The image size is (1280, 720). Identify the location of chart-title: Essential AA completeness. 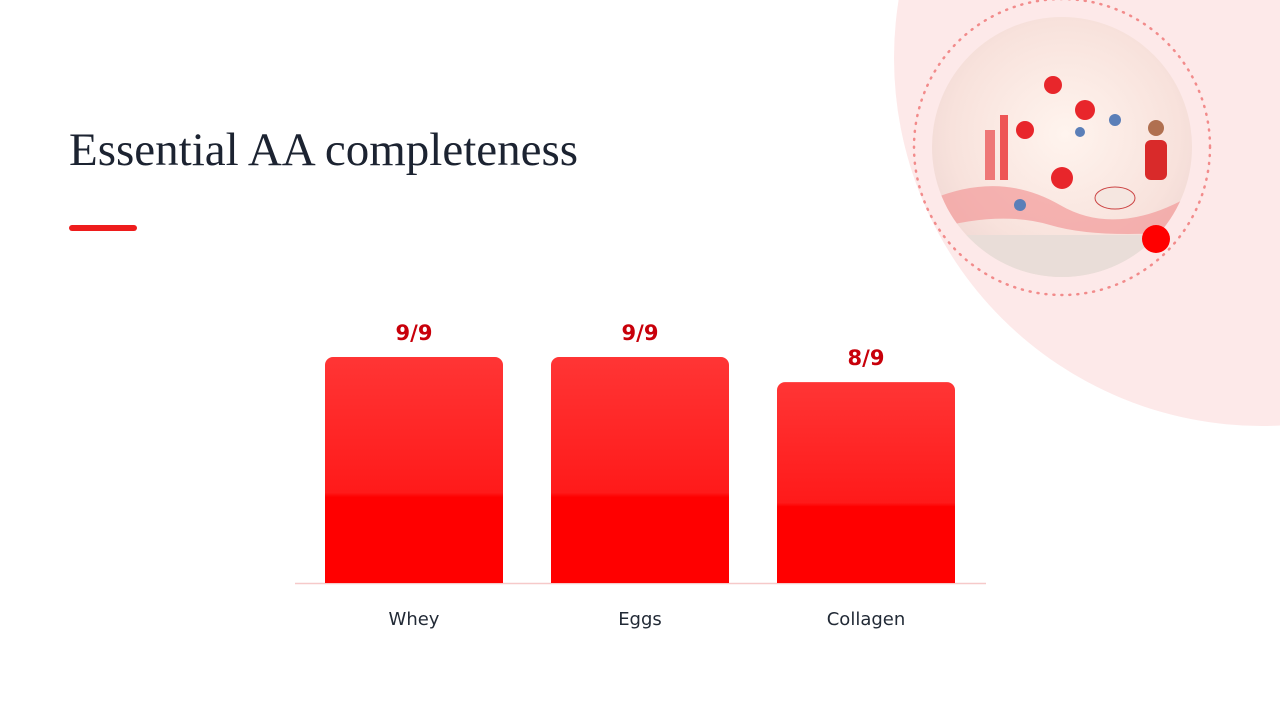
(323, 150).